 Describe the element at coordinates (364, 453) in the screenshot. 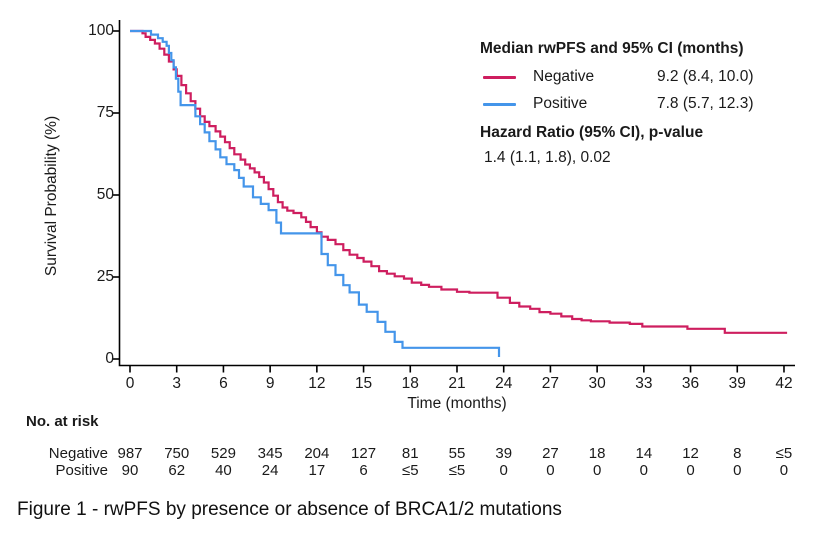

I see `risk-count-negative-m15: 127` at that location.